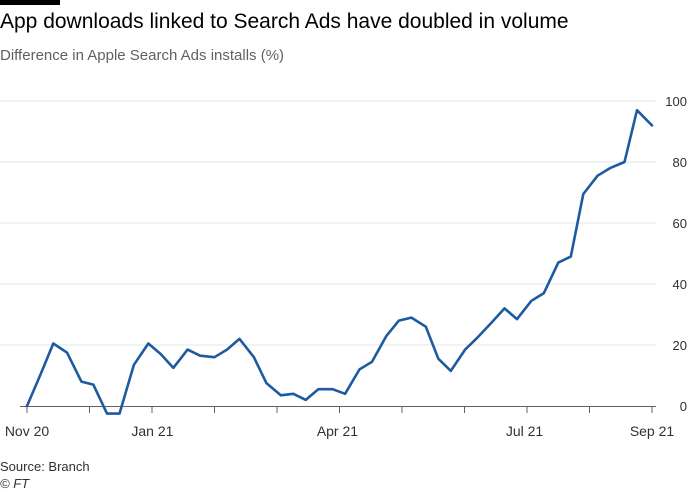  What do you see at coordinates (652, 431) in the screenshot?
I see `x-tick-label-4: Sep 21` at bounding box center [652, 431].